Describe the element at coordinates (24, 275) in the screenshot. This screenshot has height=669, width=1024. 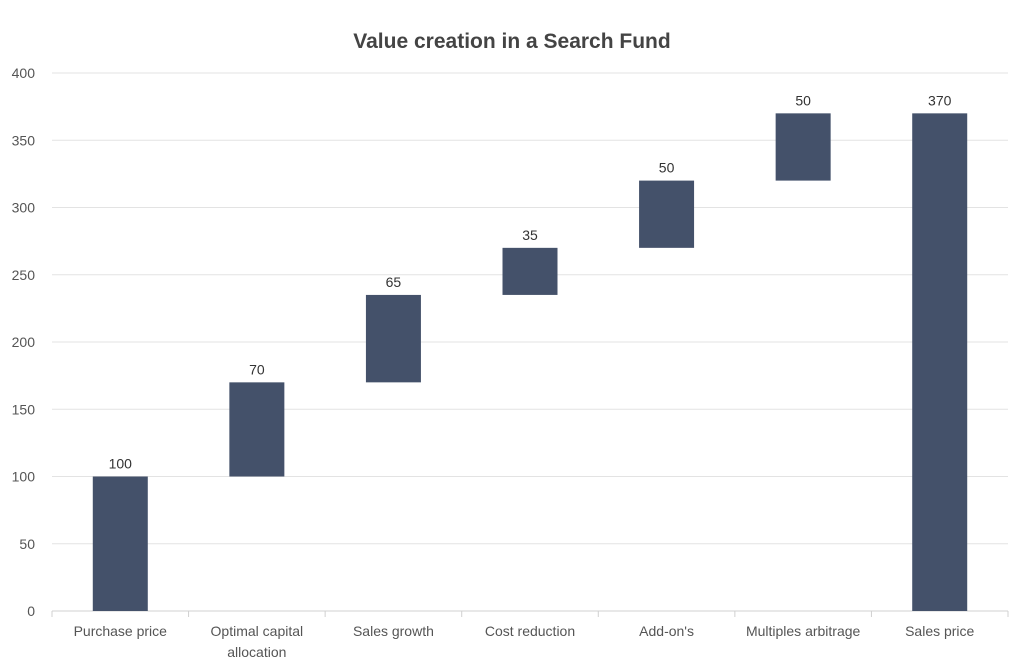
I see `y-tick-label: 250` at that location.